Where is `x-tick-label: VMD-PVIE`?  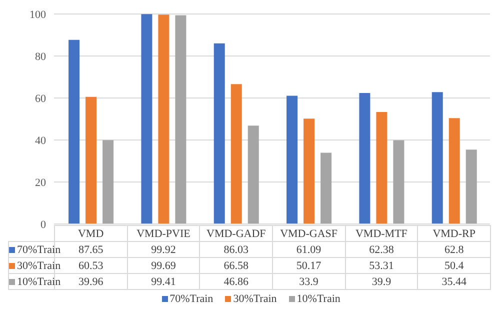 x-tick-label: VMD-PVIE is located at coordinates (163, 234).